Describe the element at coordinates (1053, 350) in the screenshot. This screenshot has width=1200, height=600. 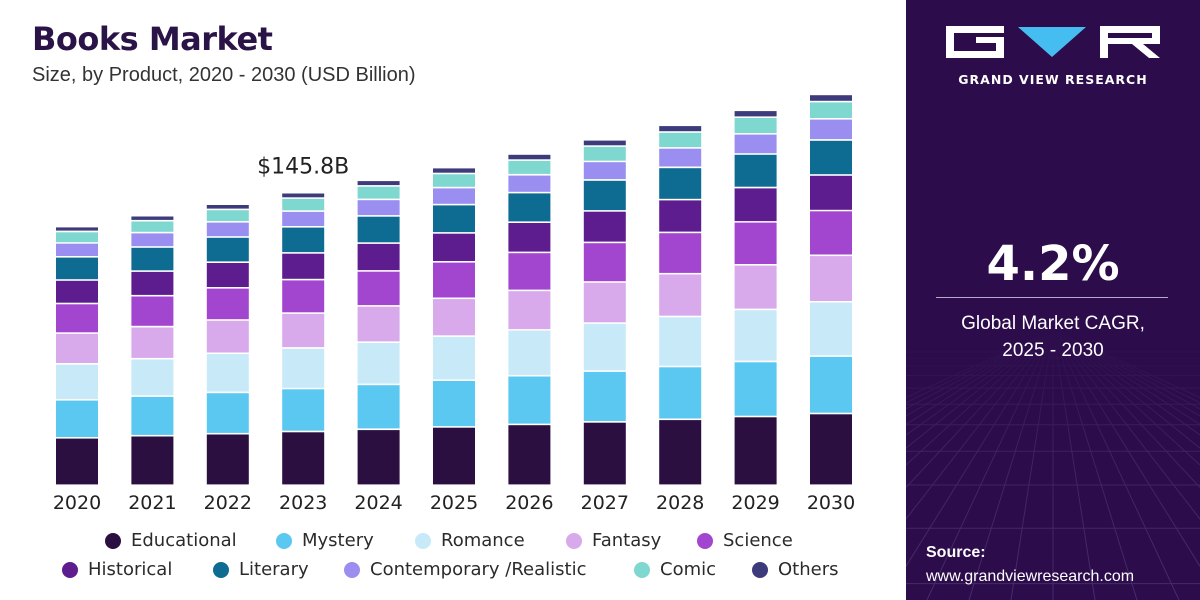
I see `cagr-label-line2: 2025 - 2030` at that location.